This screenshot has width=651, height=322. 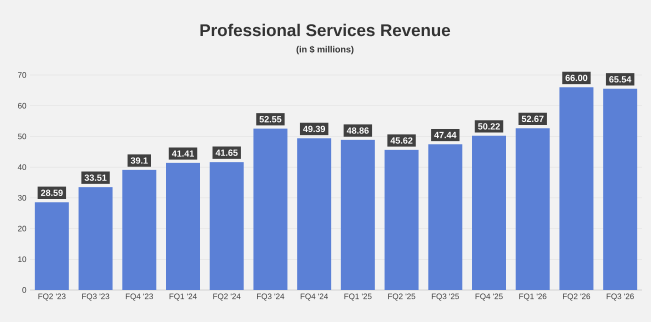 What do you see at coordinates (325, 50) in the screenshot?
I see `chart-subtitle: (in $ millions)` at bounding box center [325, 50].